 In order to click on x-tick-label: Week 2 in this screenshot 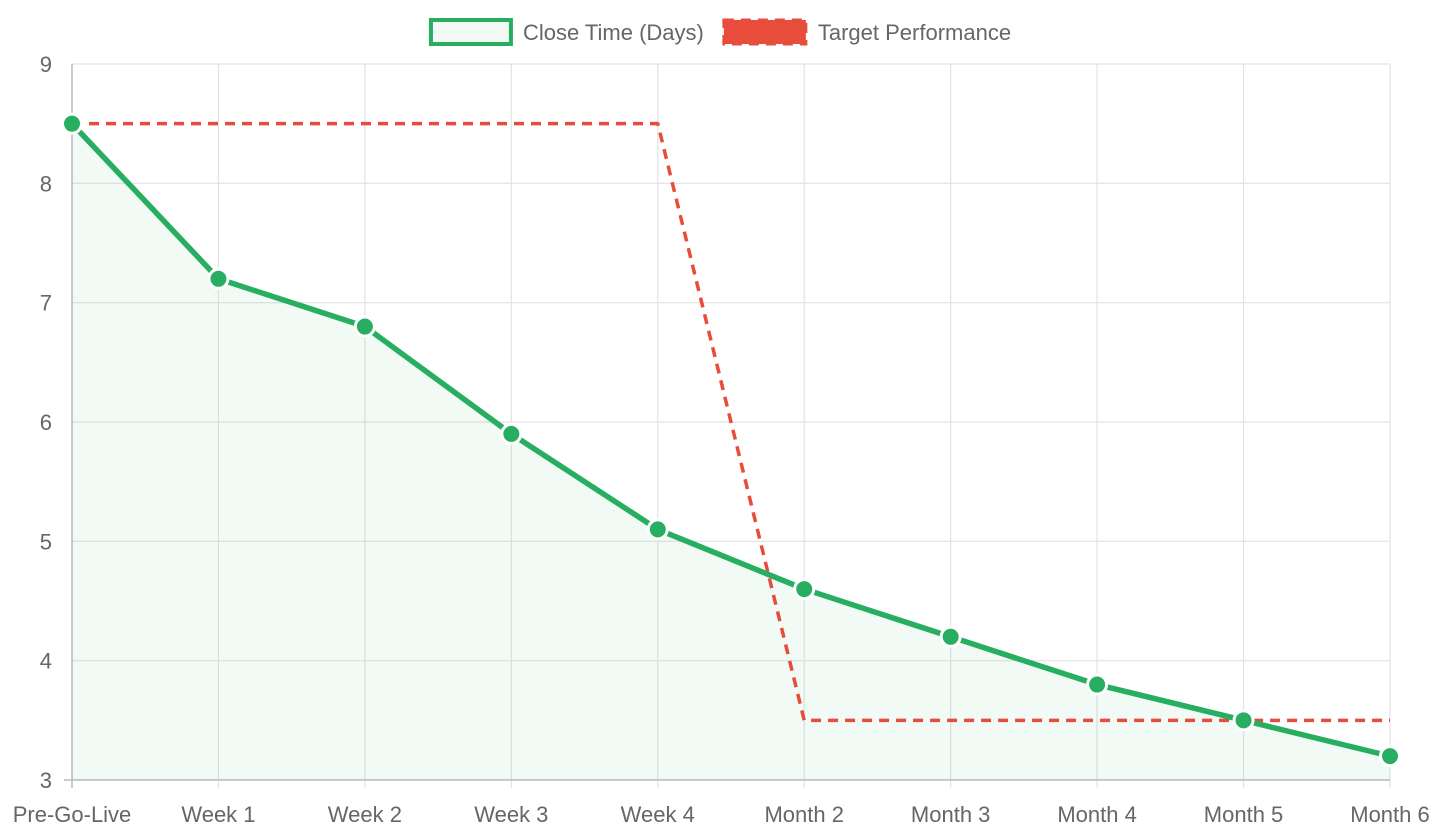, I will do `click(365, 814)`.